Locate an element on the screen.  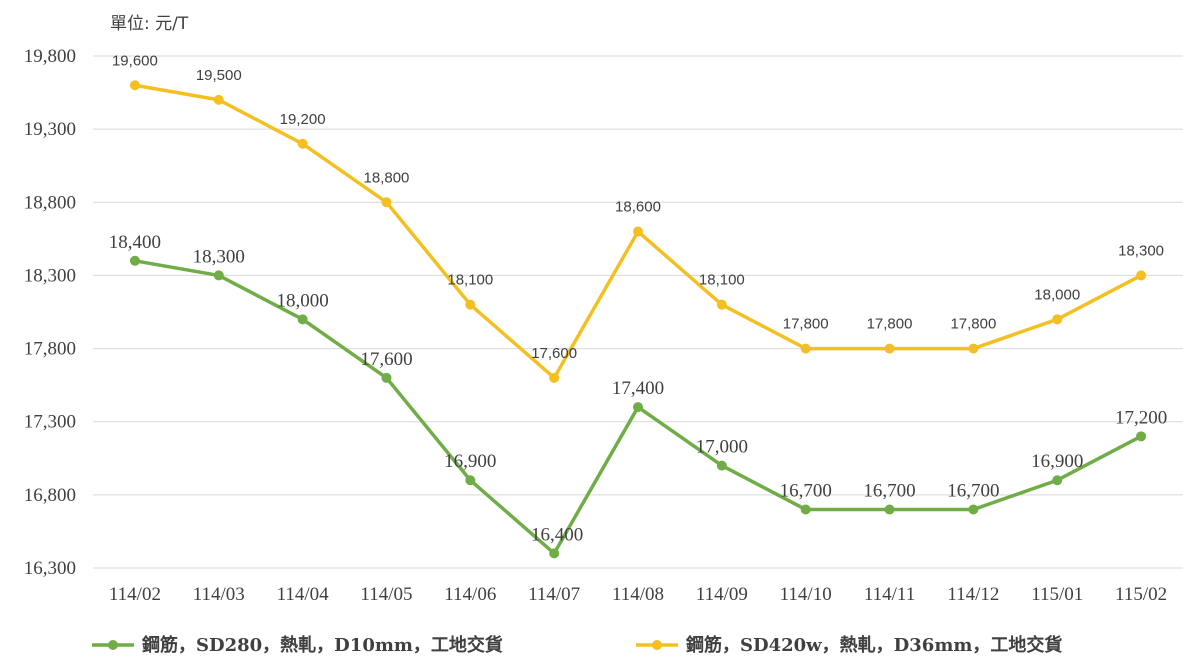
x-tick-label: 114/04 is located at coordinates (303, 594).